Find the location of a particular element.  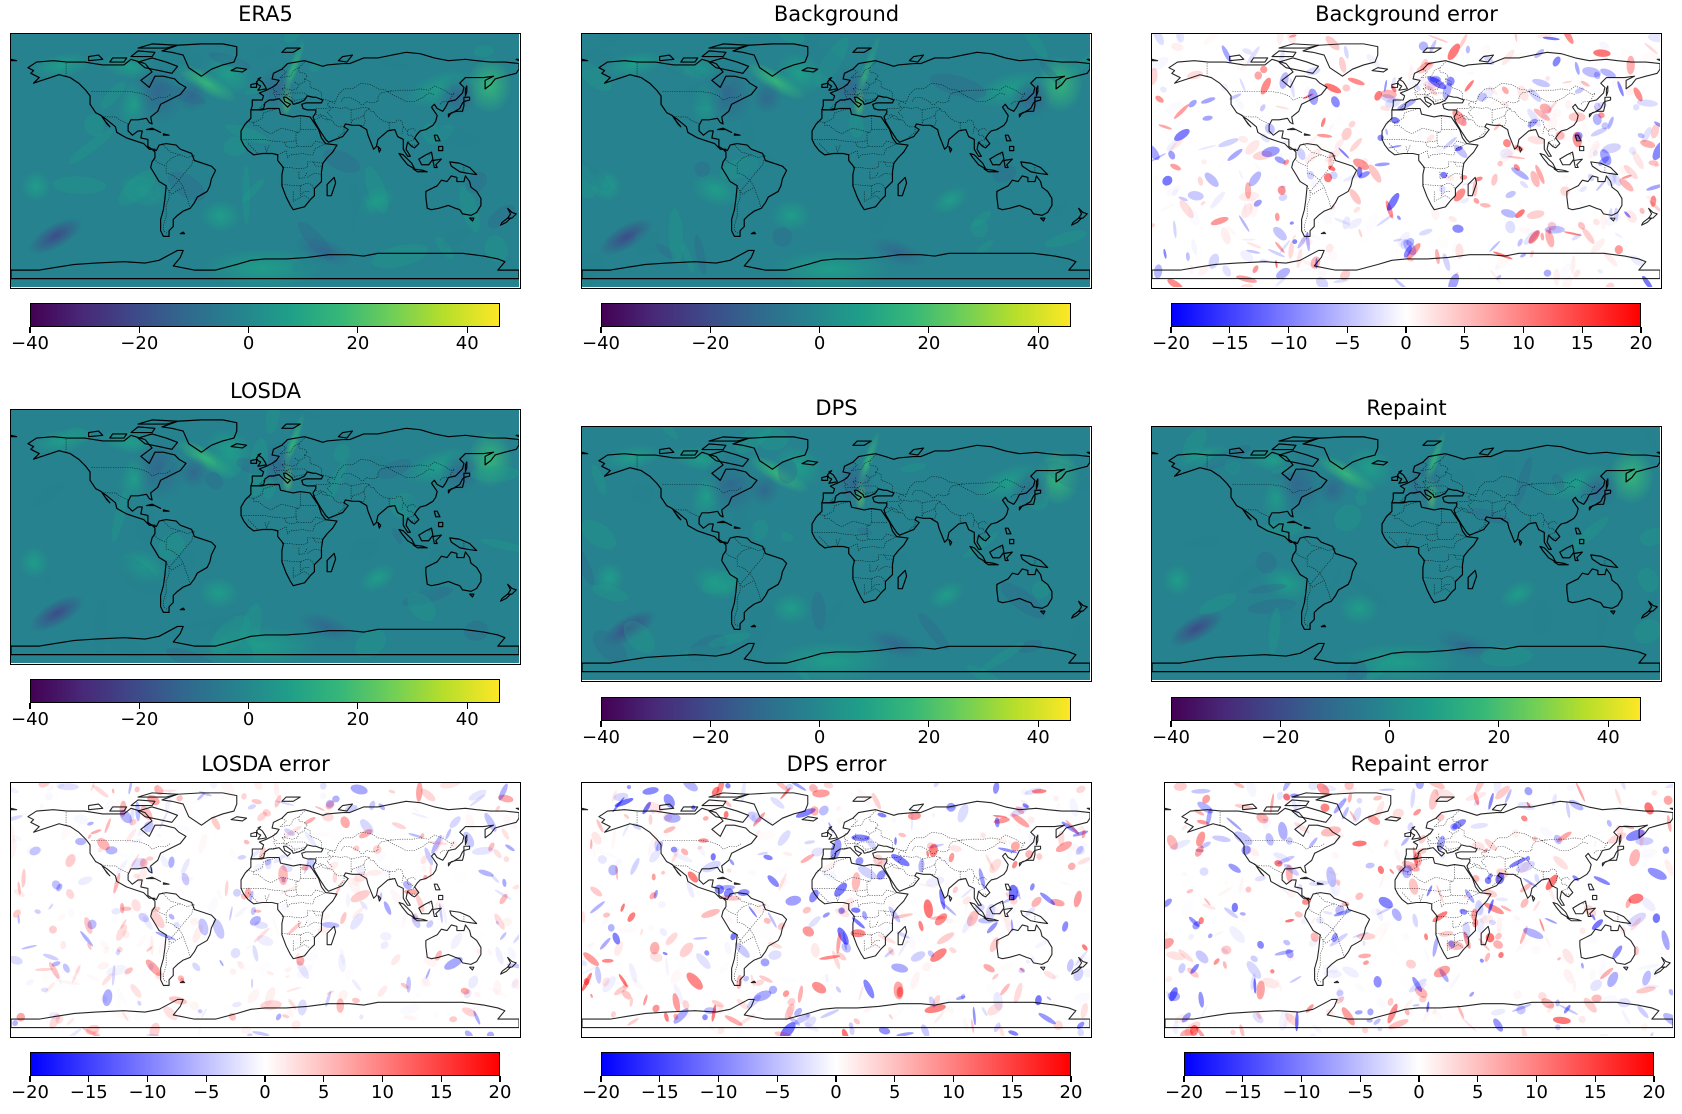

panel-title: DPS is located at coordinates (836, 408).